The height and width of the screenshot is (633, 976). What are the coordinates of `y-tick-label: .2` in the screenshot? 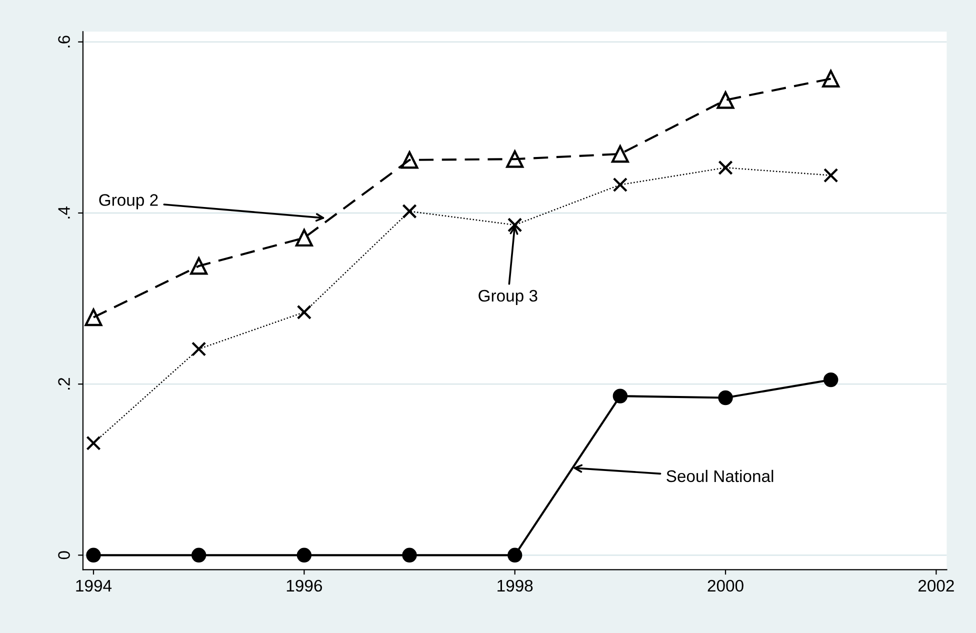 It's located at (64, 384).